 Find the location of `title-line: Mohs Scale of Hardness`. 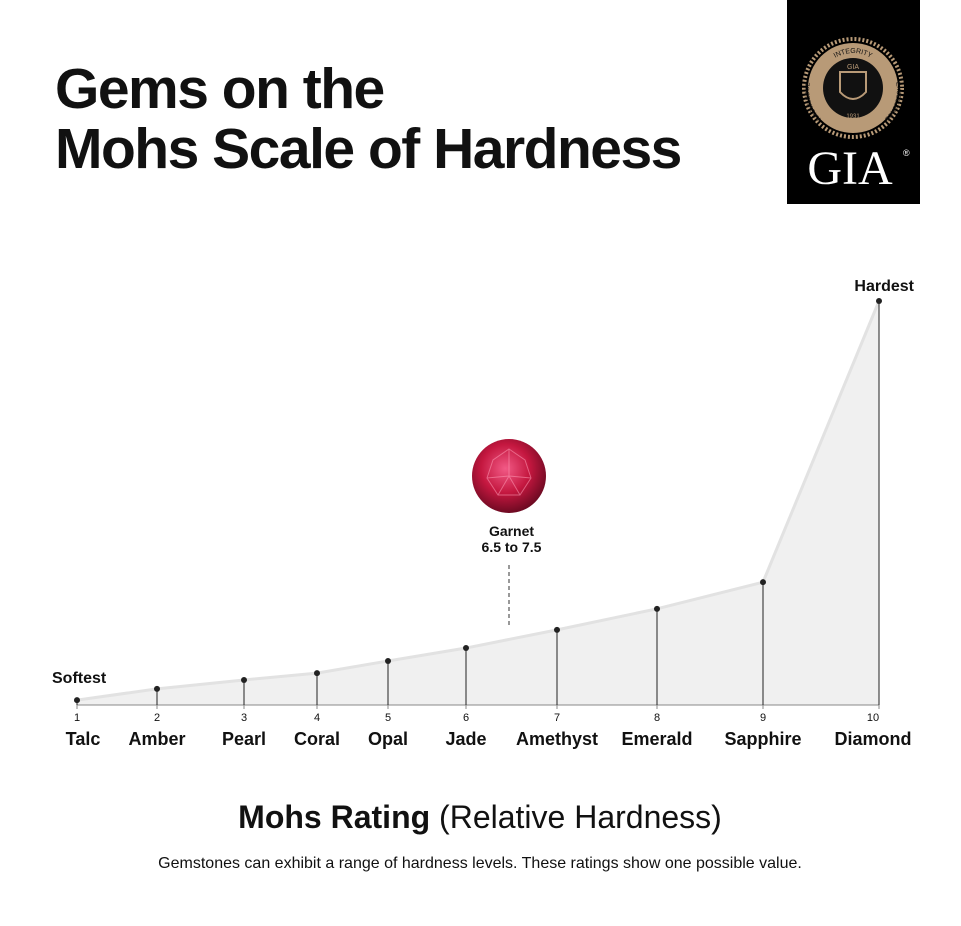

title-line: Mohs Scale of Hardness is located at coordinates (368, 149).